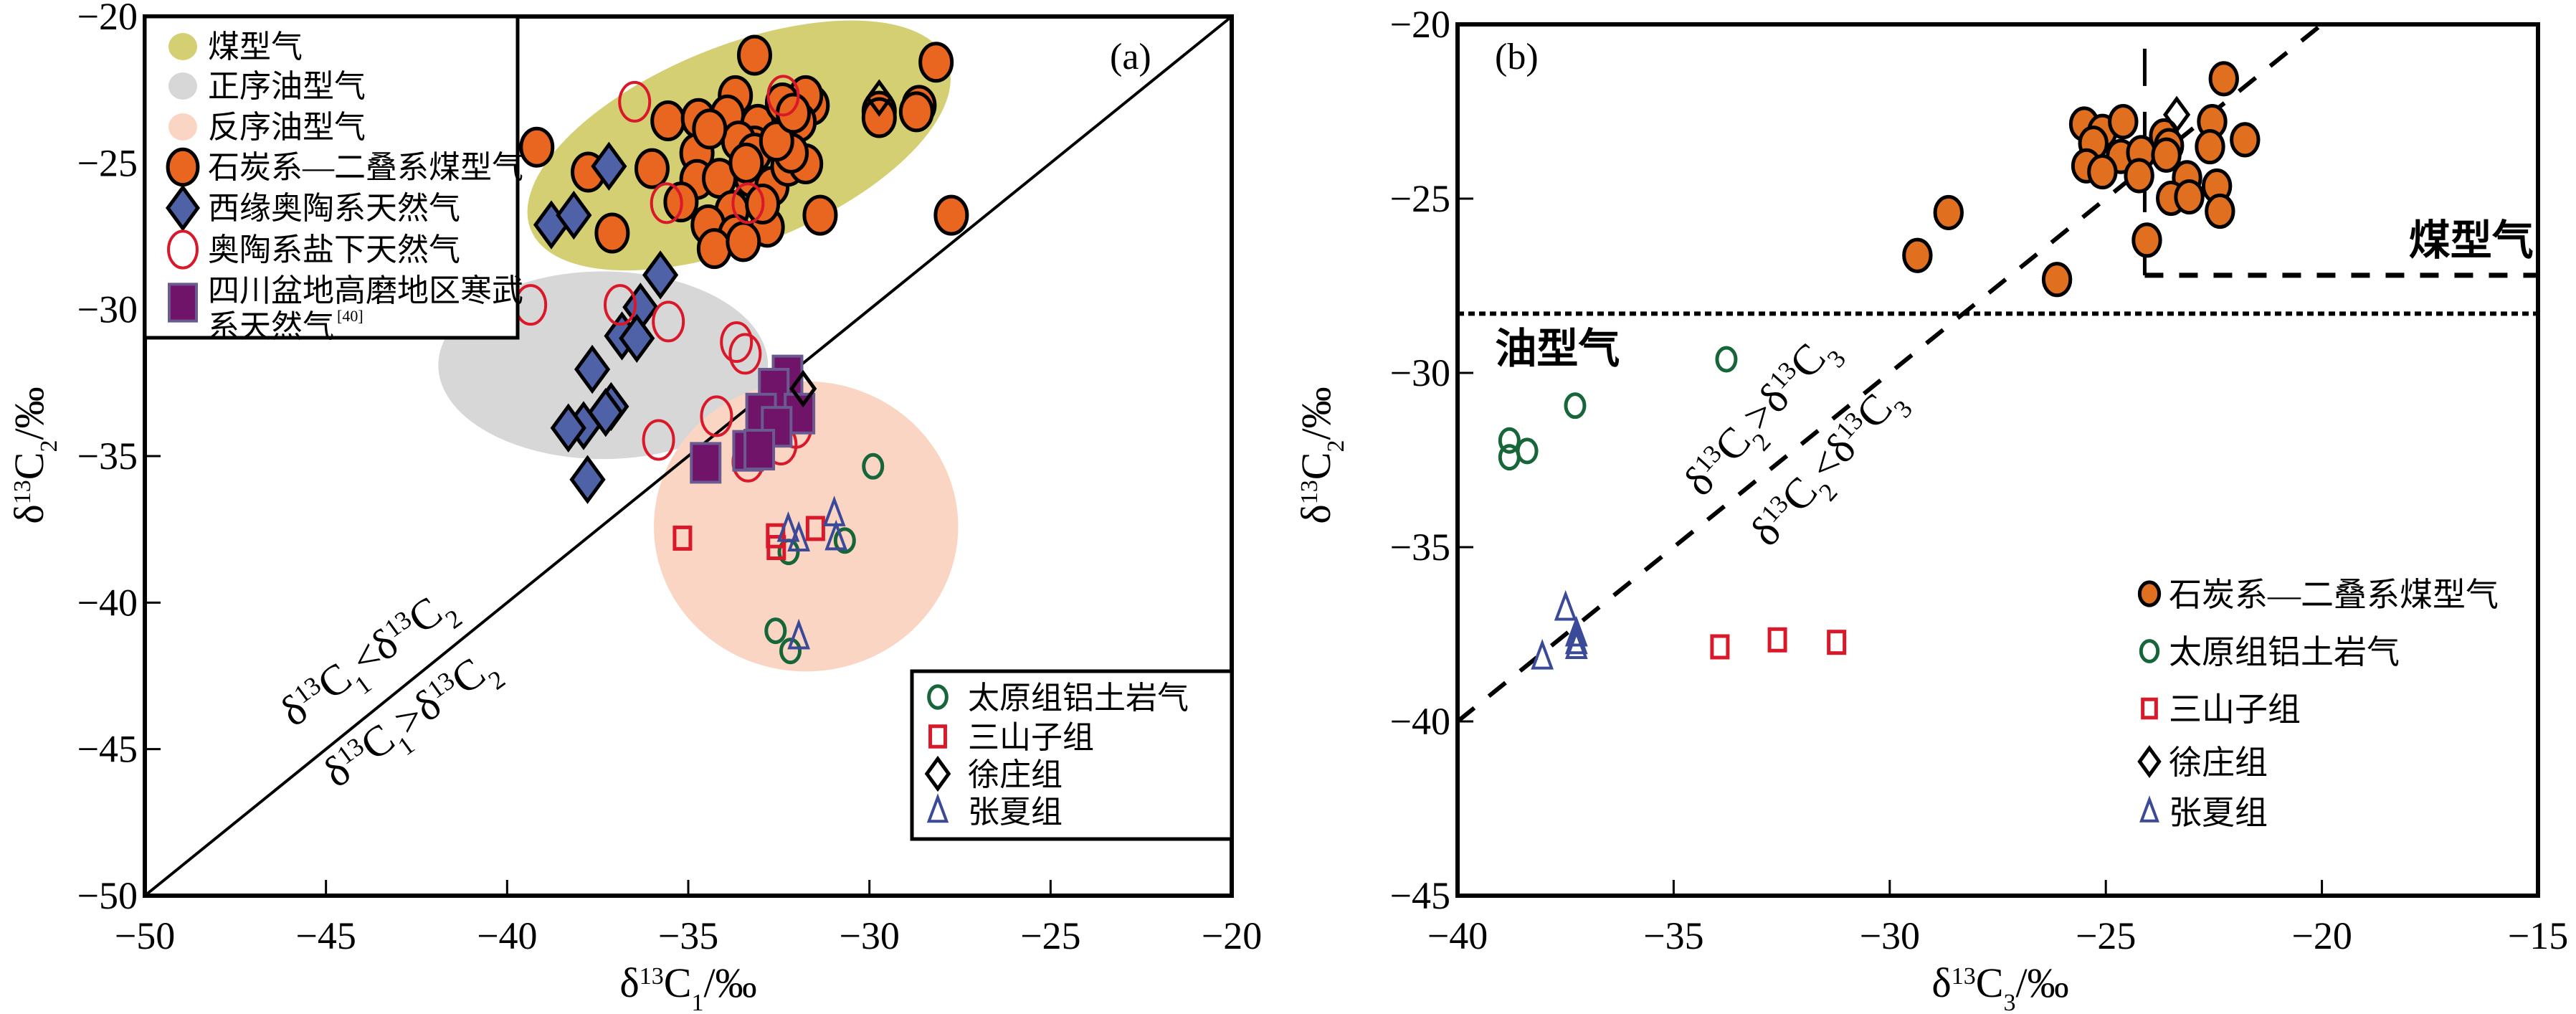  Describe the element at coordinates (1673, 935) in the screenshot. I see `b-x-tick-label: −35` at that location.